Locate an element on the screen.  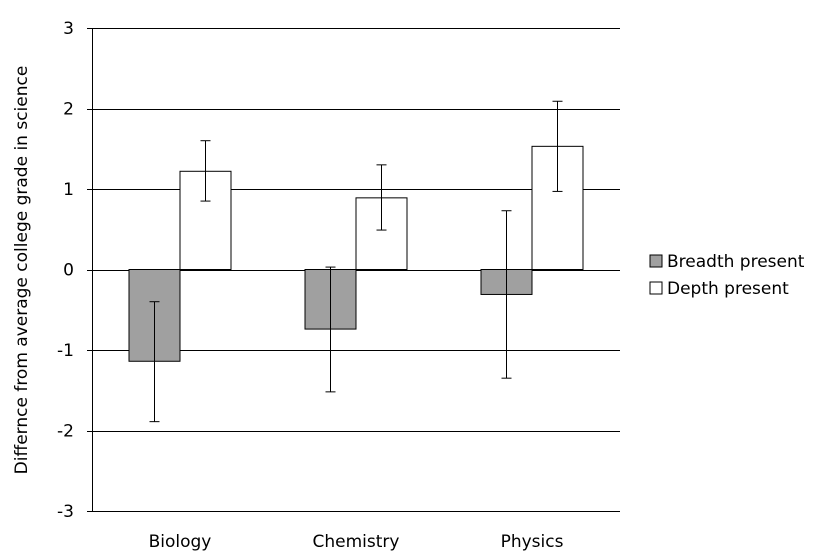
y-tick-label: 0 is located at coordinates (68, 271).